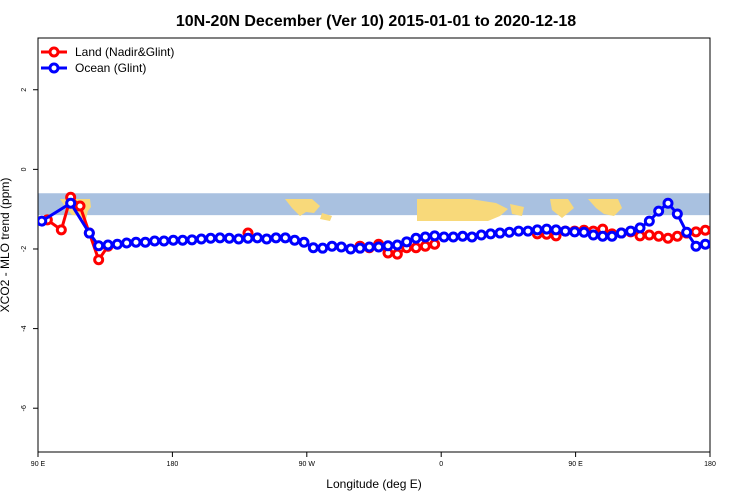 The height and width of the screenshot is (500, 750). Describe the element at coordinates (373, 484) in the screenshot. I see `x-axis-label: Longitude (deg E)` at that location.